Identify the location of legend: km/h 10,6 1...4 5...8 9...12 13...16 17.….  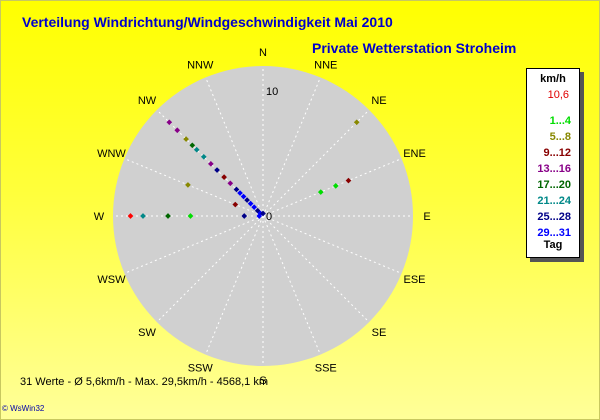
(553, 163).